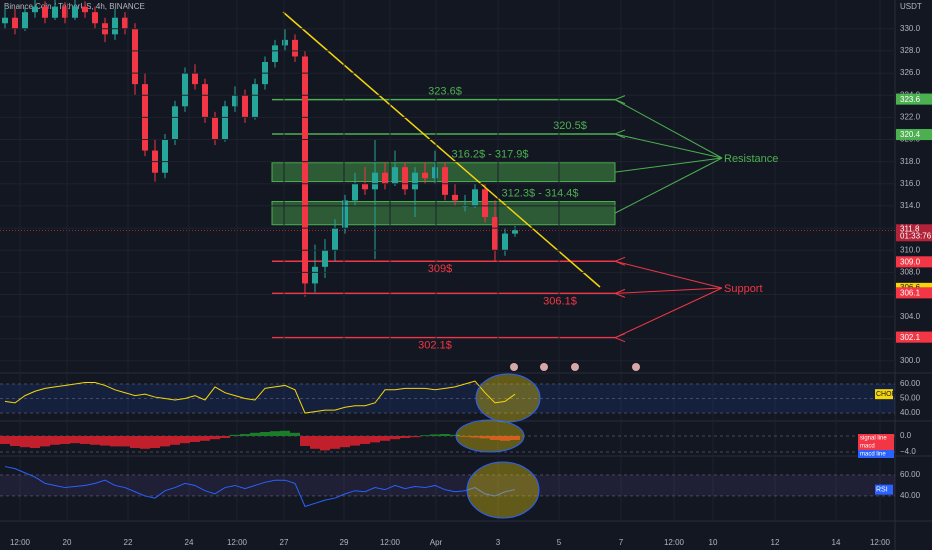 This screenshot has width=932, height=550. What do you see at coordinates (559, 542) in the screenshot?
I see `x-tick-label: 5` at bounding box center [559, 542].